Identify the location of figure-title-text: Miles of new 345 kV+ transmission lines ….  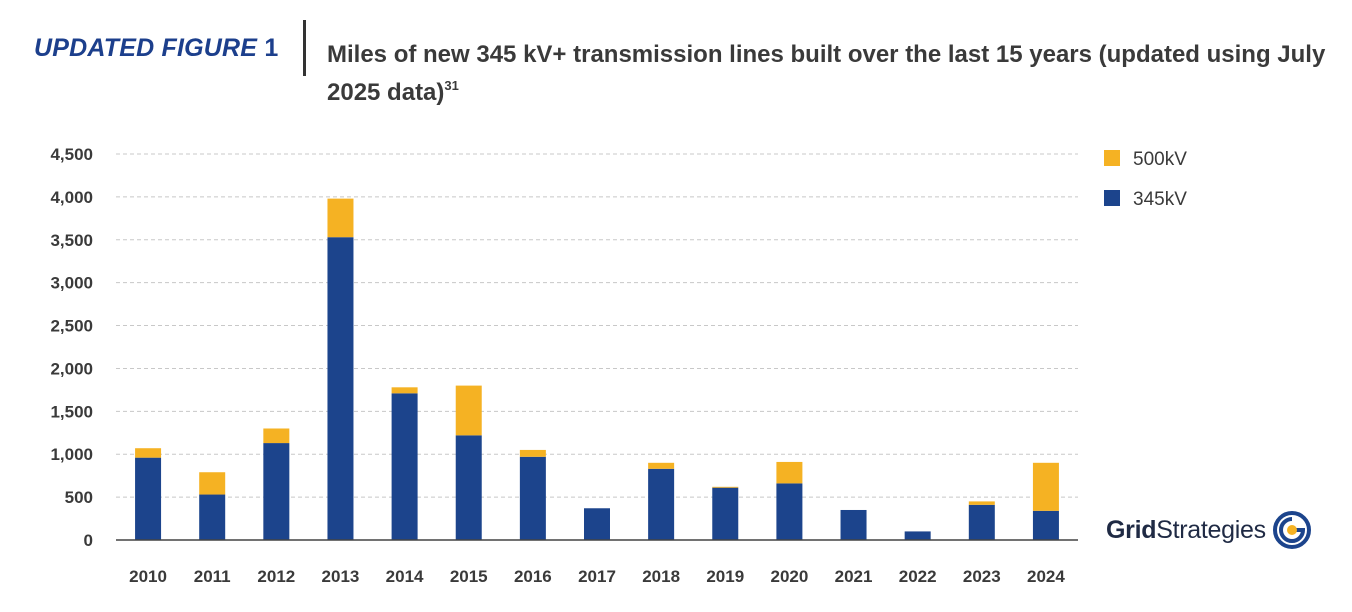
(826, 73).